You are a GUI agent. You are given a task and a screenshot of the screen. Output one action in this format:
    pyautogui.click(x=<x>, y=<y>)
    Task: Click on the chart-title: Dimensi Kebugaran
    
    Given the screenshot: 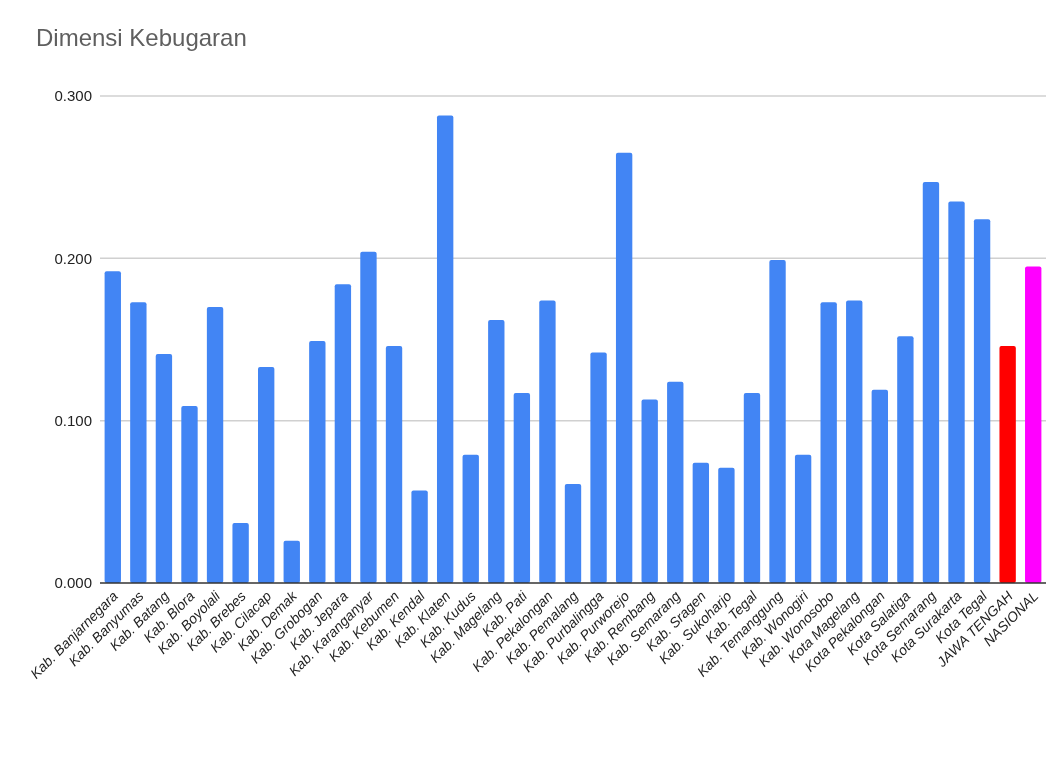 What is the action you would take?
    pyautogui.click(x=141, y=37)
    